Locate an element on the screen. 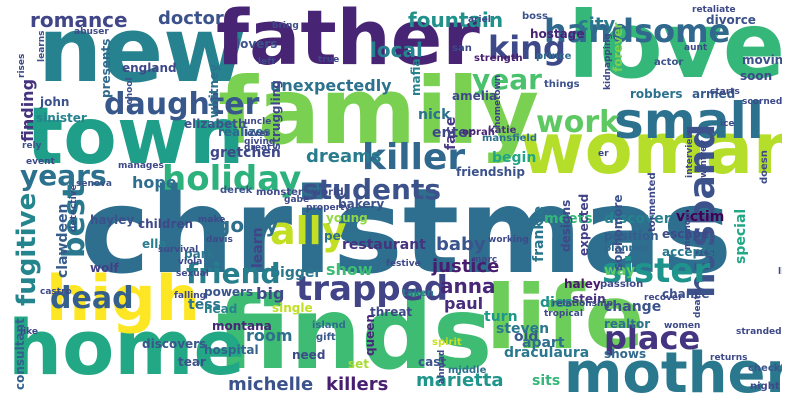  word-things: things is located at coordinates (562, 84).